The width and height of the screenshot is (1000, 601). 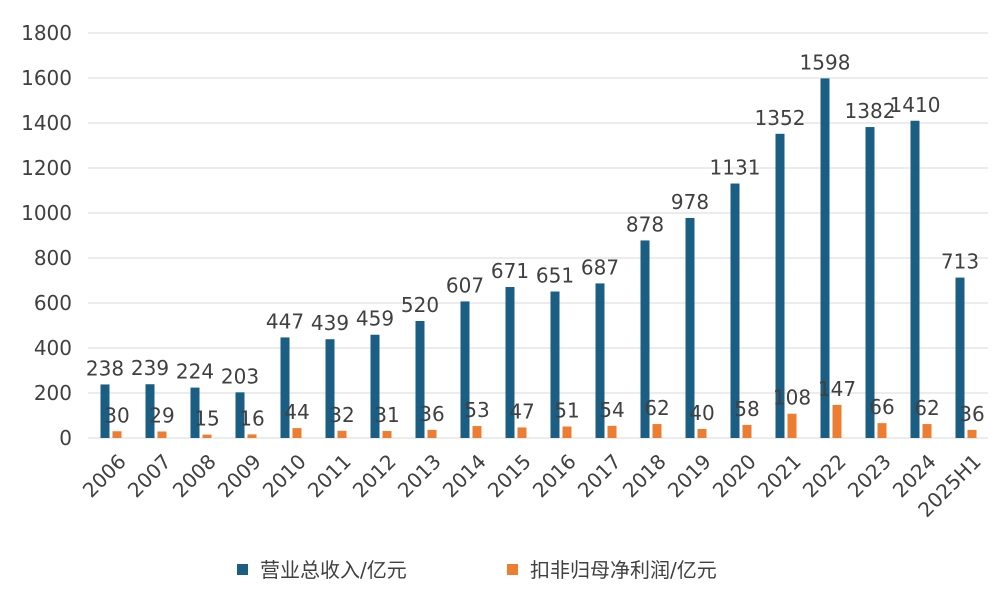 I want to click on data-label-net-profit: 58, so click(x=746, y=409).